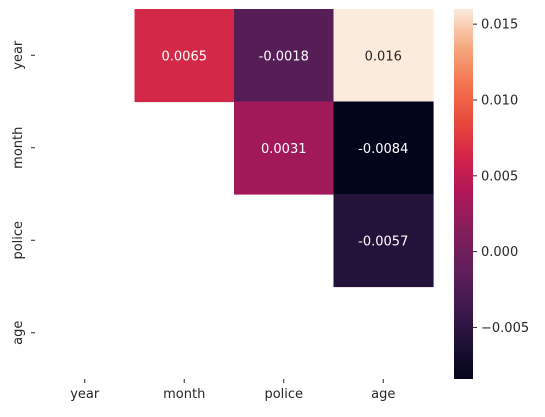 This screenshot has height=417, width=545. I want to click on y-tick-label-age: age, so click(18, 333).